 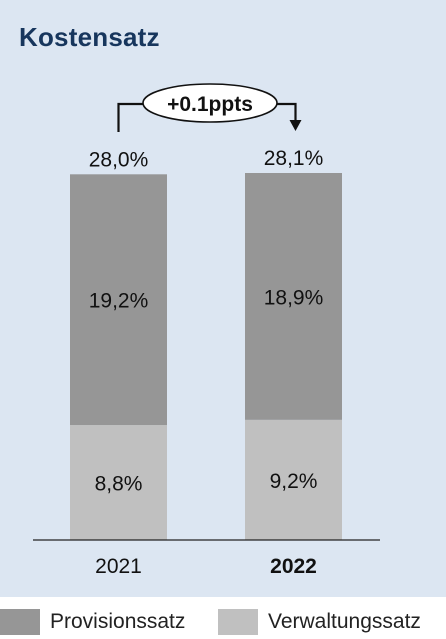 I want to click on legend: Provisionssatz Verwaltungssatz, so click(x=223, y=618).